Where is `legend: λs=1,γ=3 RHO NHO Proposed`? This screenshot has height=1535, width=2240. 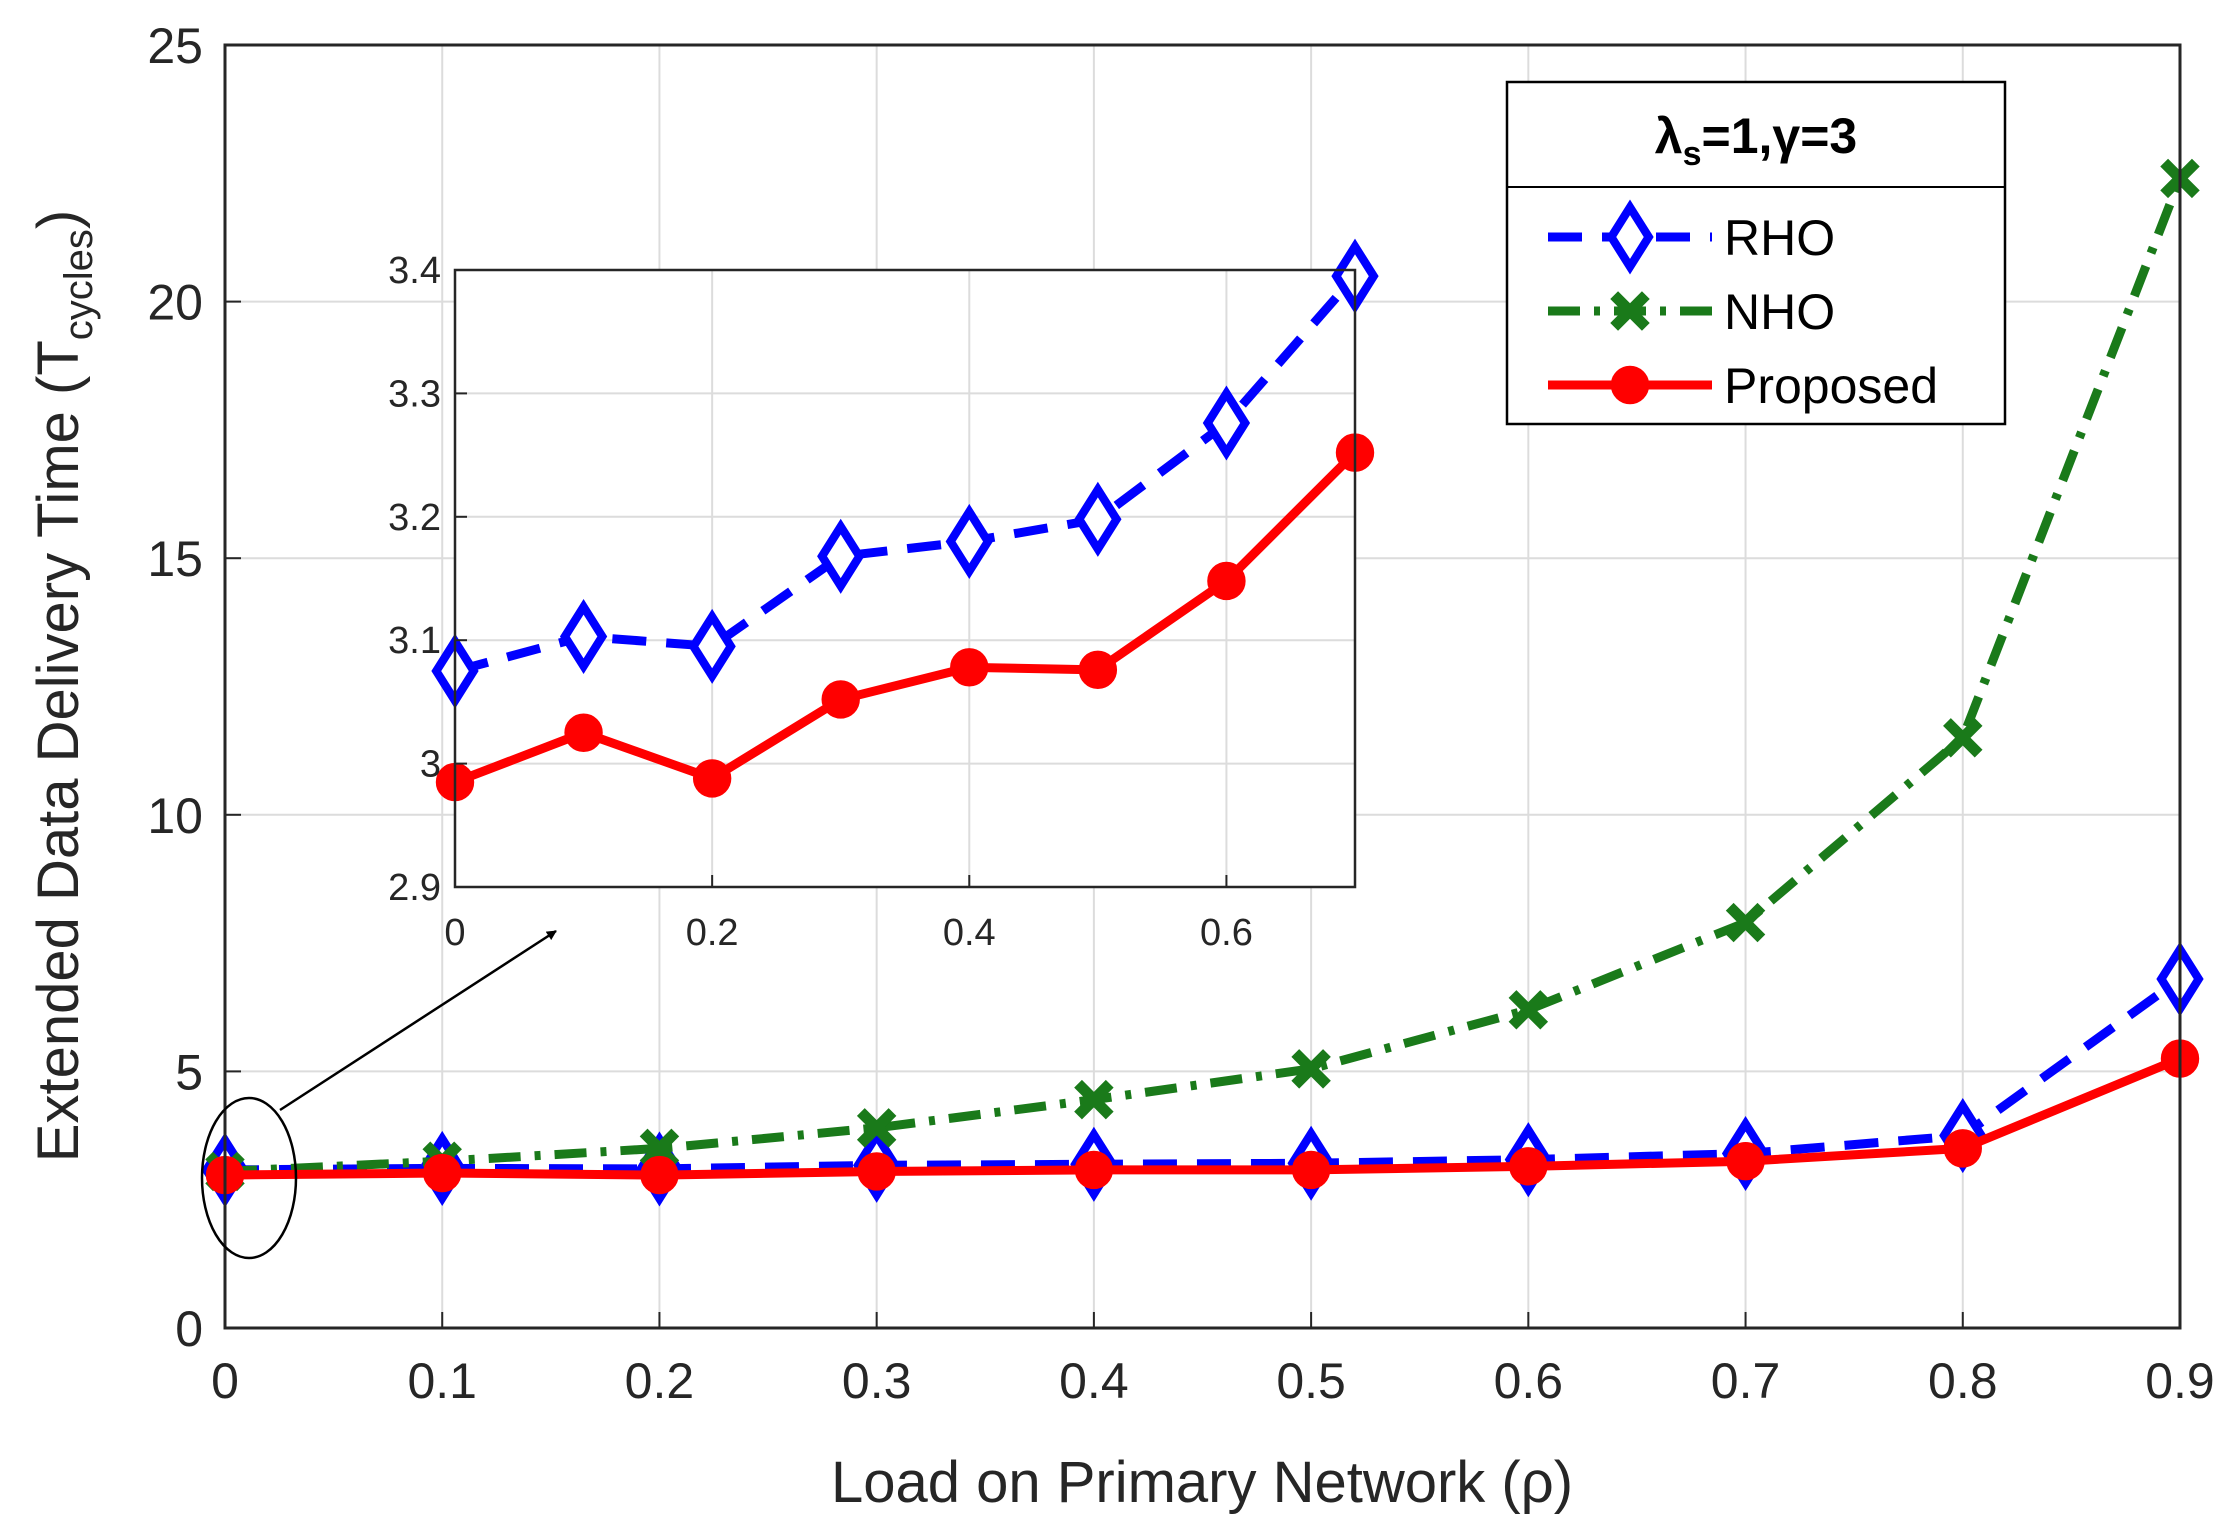
legend: λs=1,γ=3 RHO NHO Proposed is located at coordinates (1756, 253).